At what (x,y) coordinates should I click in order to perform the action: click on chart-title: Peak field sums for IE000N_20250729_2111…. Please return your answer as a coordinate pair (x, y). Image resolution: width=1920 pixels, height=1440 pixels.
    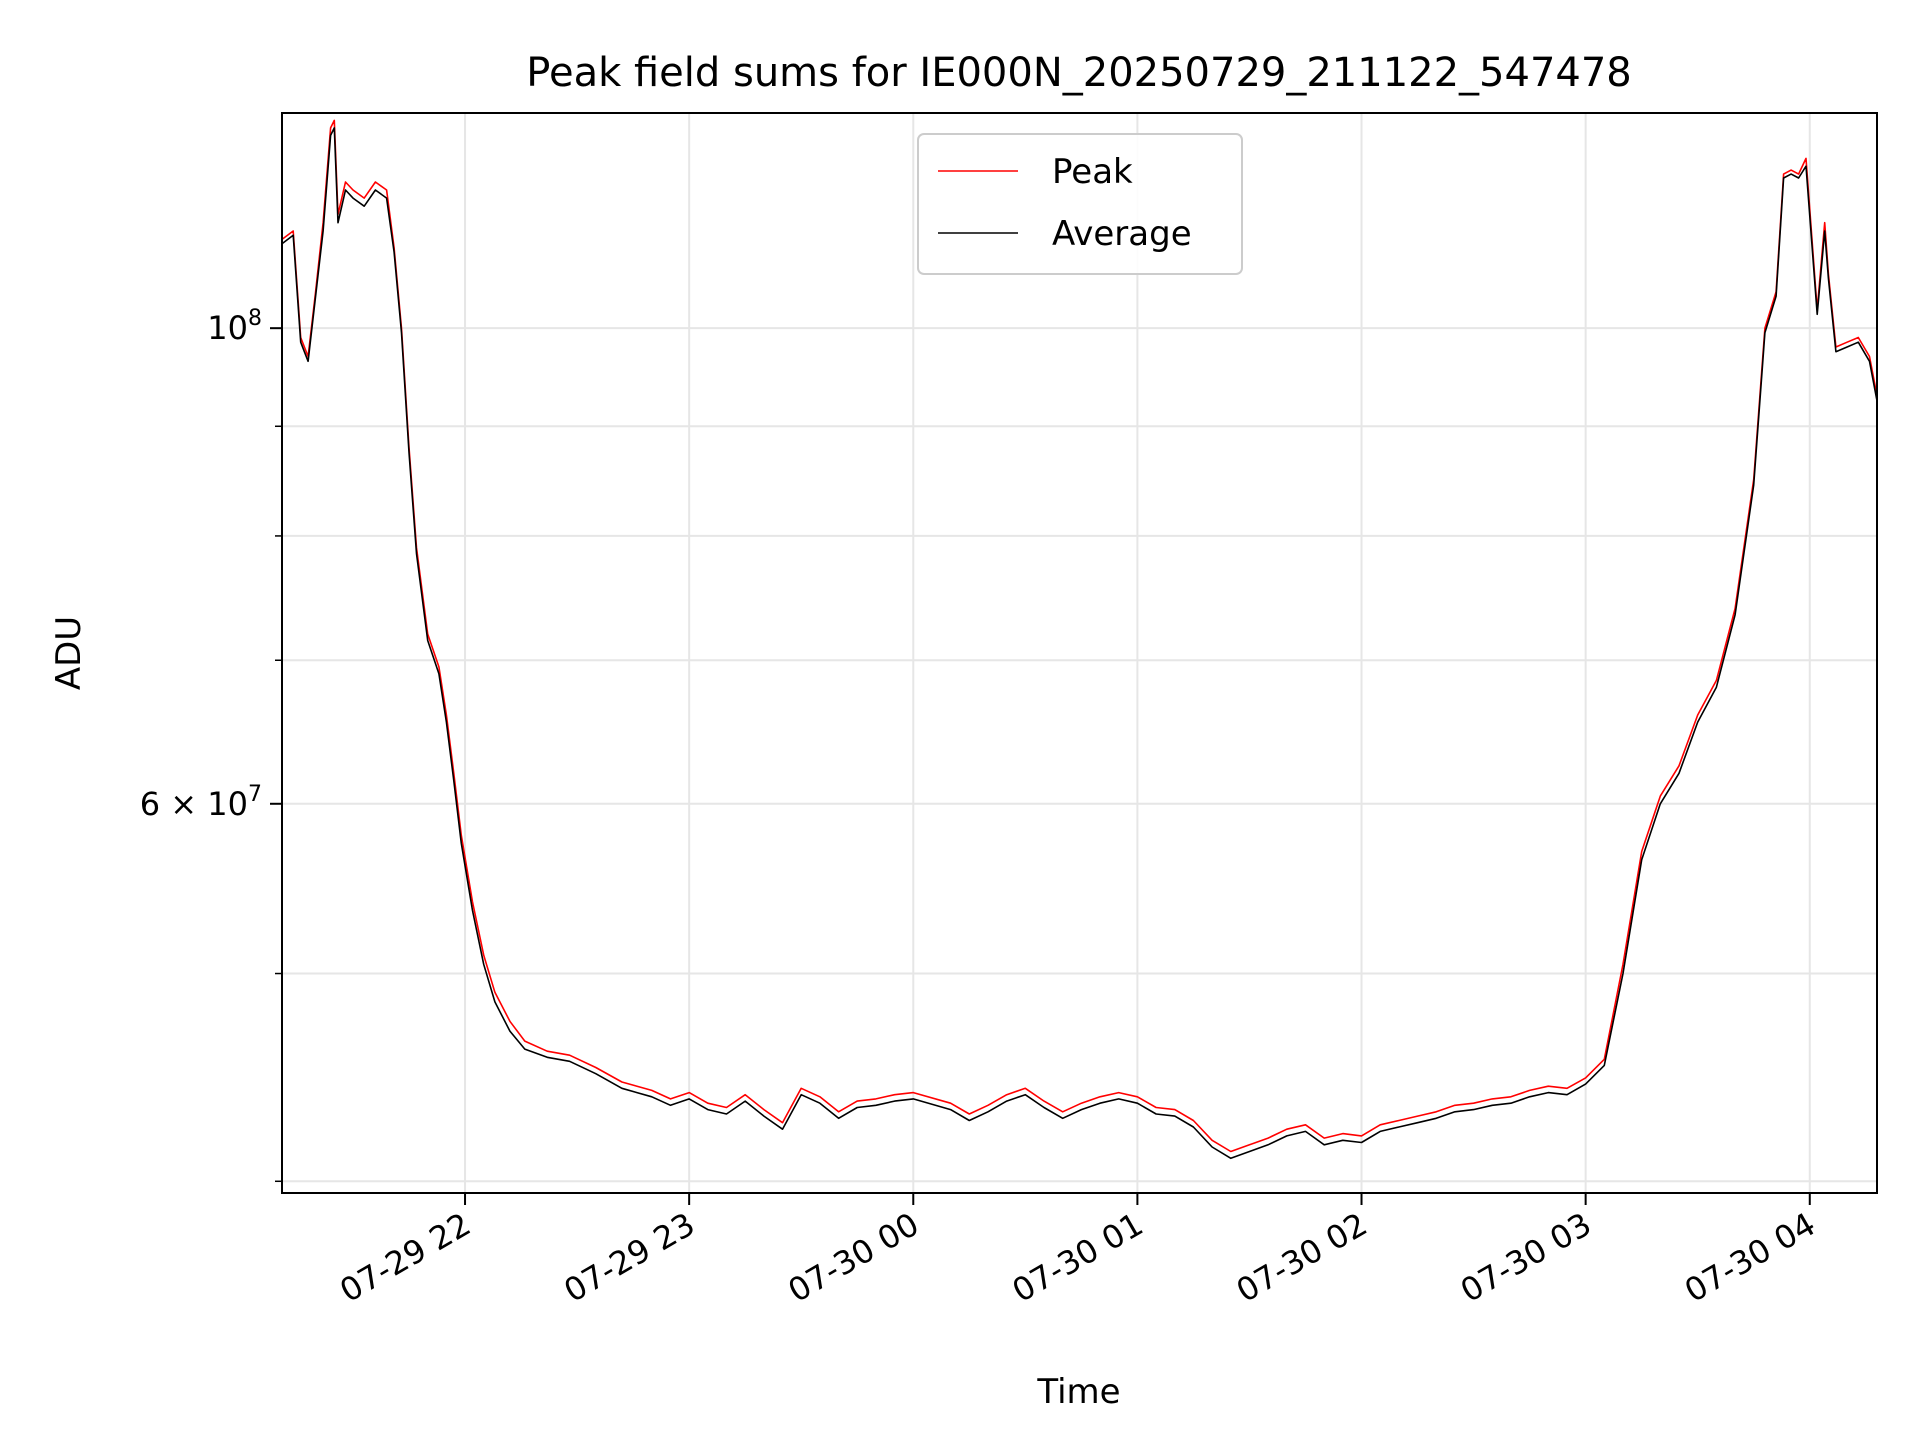
    Looking at the image, I should click on (1078, 73).